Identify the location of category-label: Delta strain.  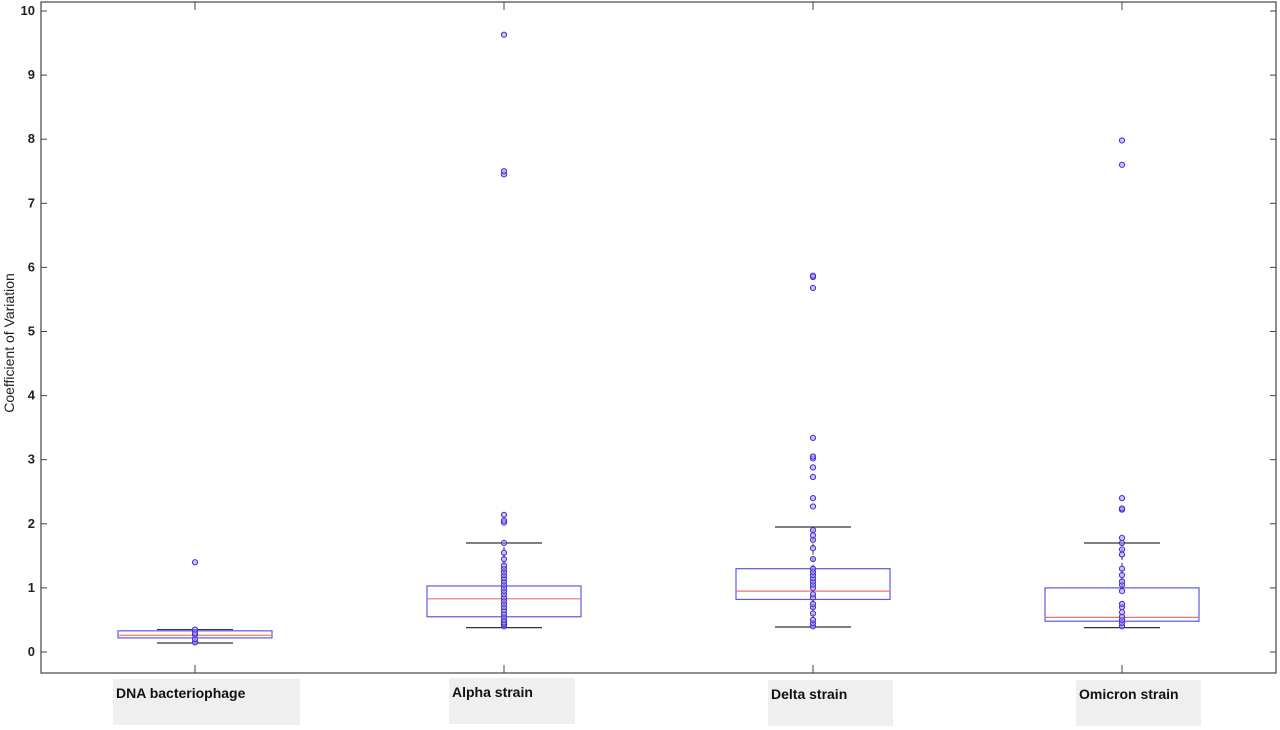
(809, 694).